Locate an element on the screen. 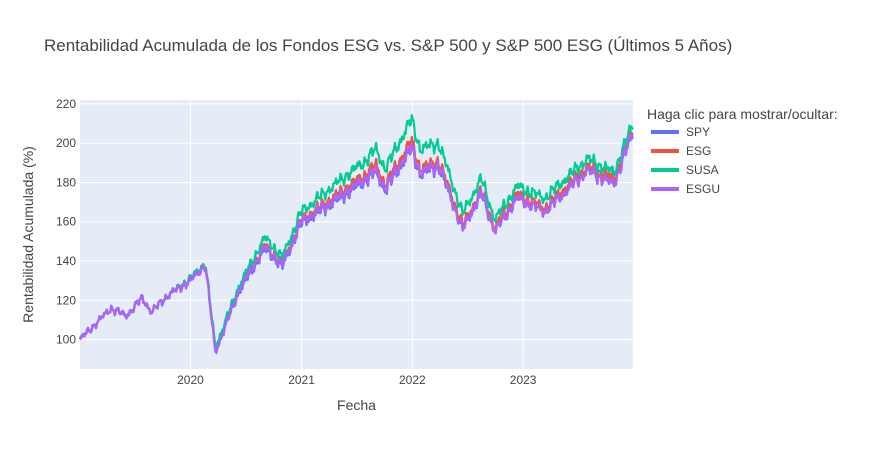  y-axis-title: Rentabilidad Acumulada (%) is located at coordinates (28, 234).